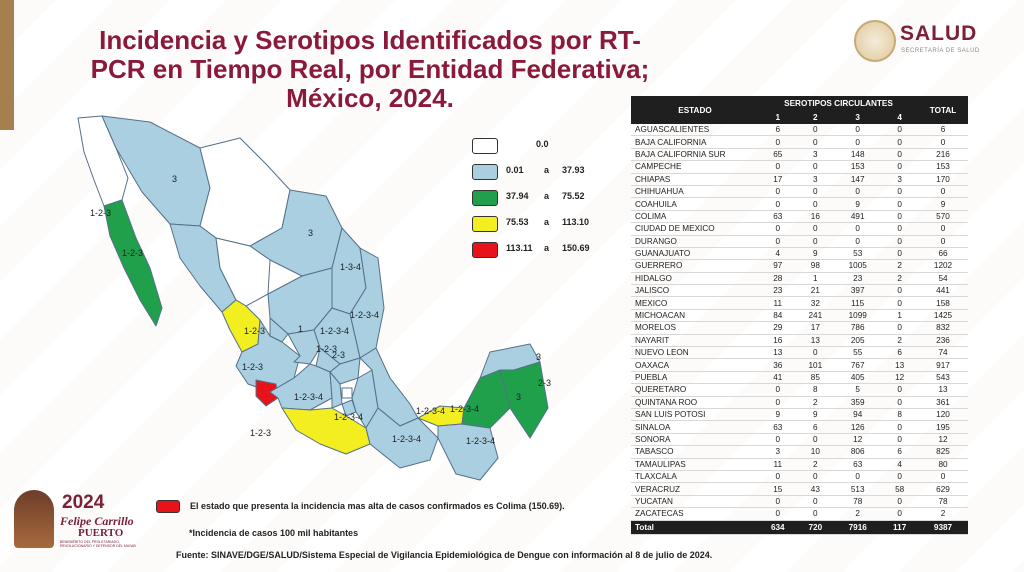 The width and height of the screenshot is (1024, 572). I want to click on state-name-cell: HIDALGO, so click(695, 279).